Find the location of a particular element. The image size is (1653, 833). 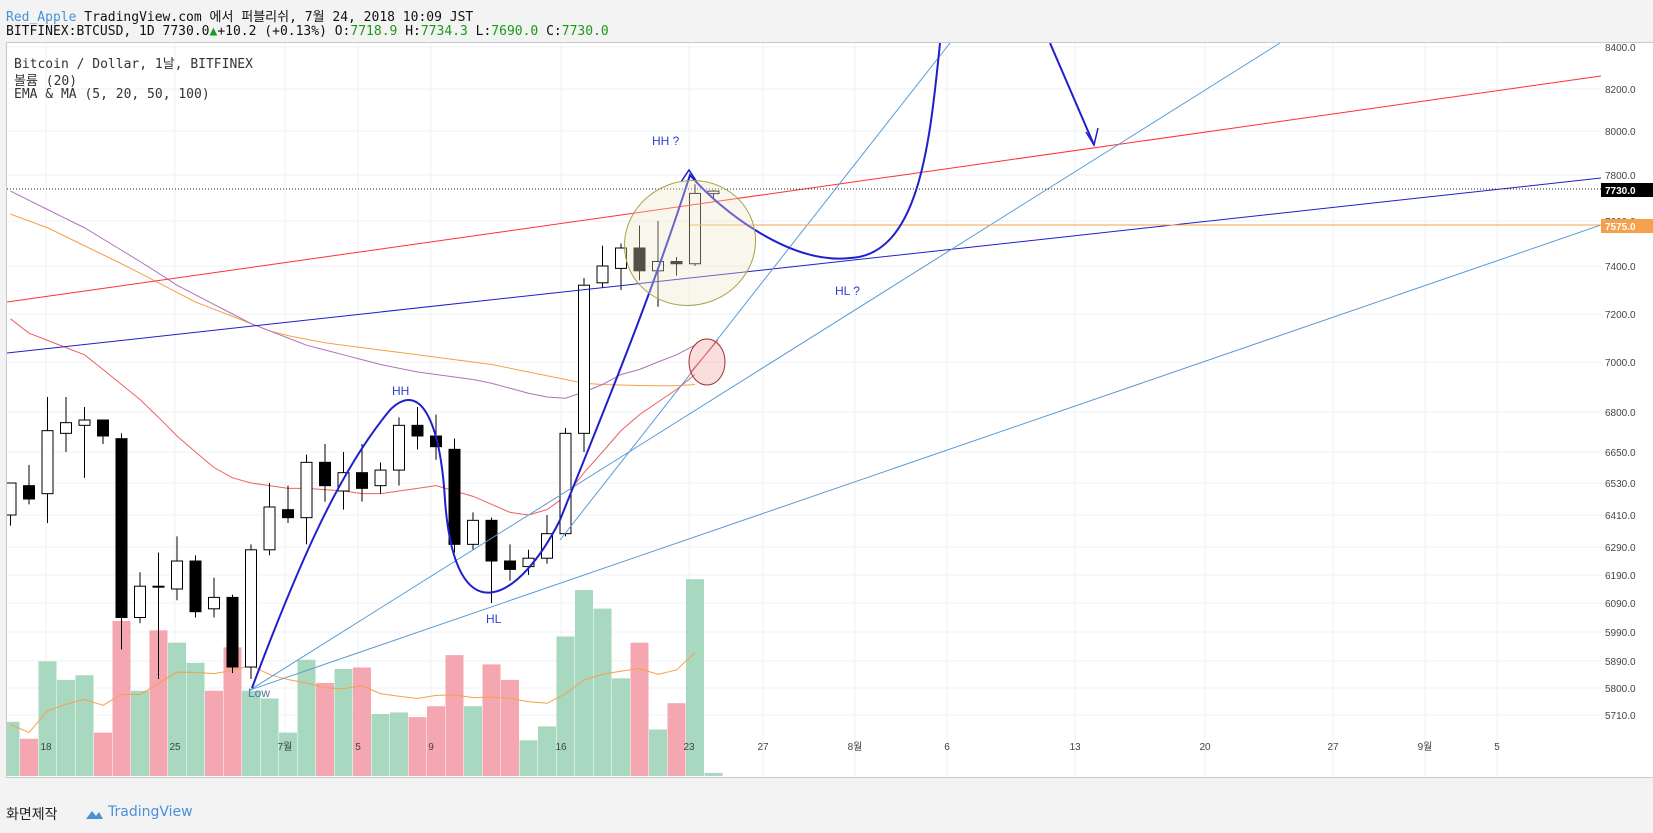

date-tick-label: 6 is located at coordinates (947, 747).